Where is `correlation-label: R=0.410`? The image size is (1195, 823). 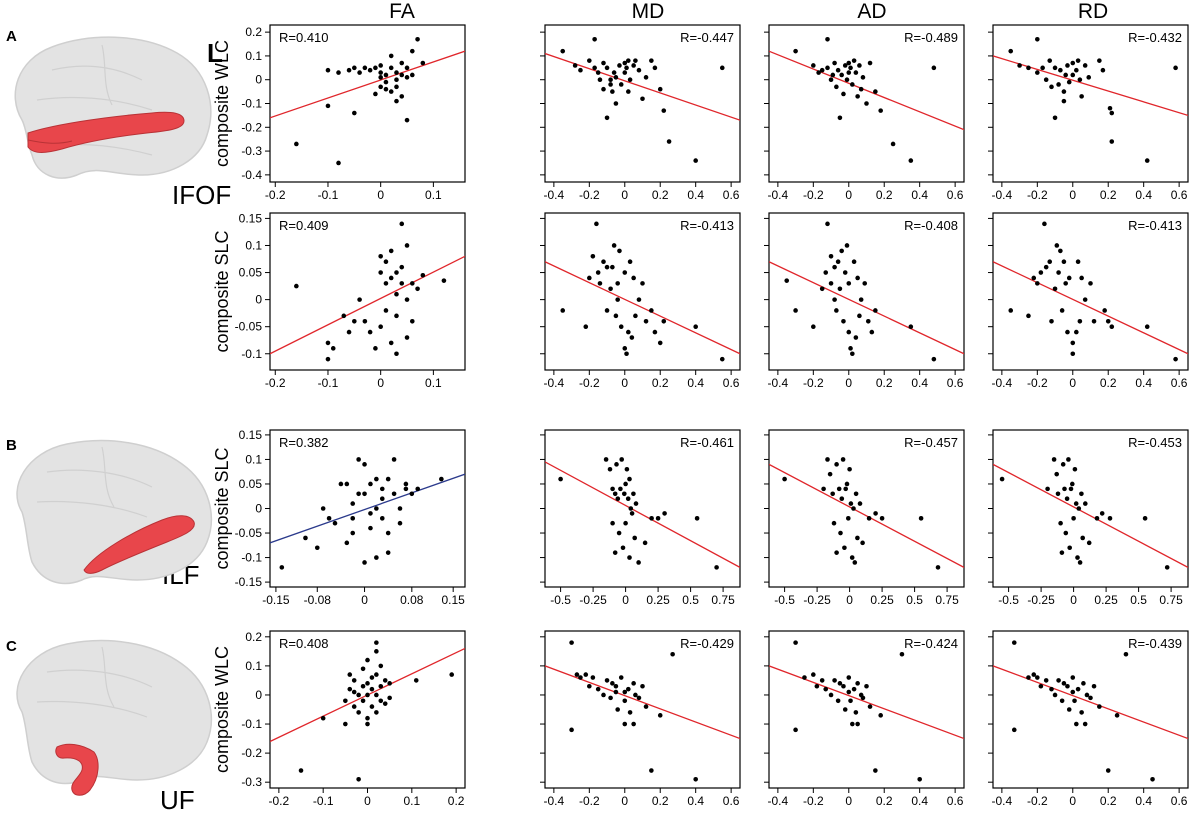
correlation-label: R=0.410 is located at coordinates (304, 37).